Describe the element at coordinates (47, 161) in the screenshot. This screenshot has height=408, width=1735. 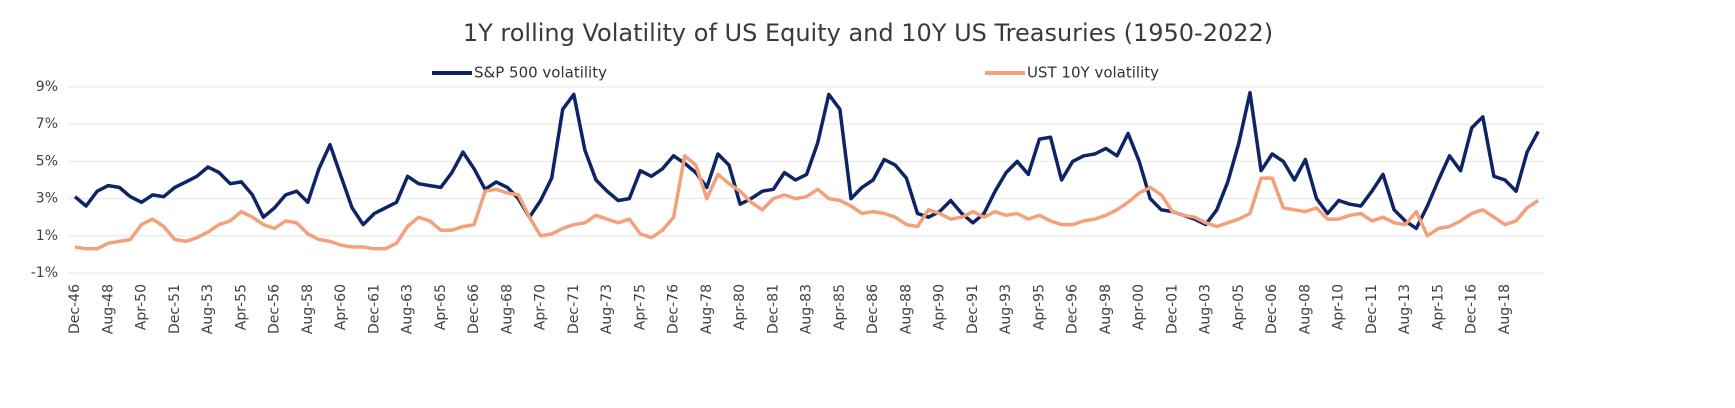
I see `y-tick-label: 5%` at that location.